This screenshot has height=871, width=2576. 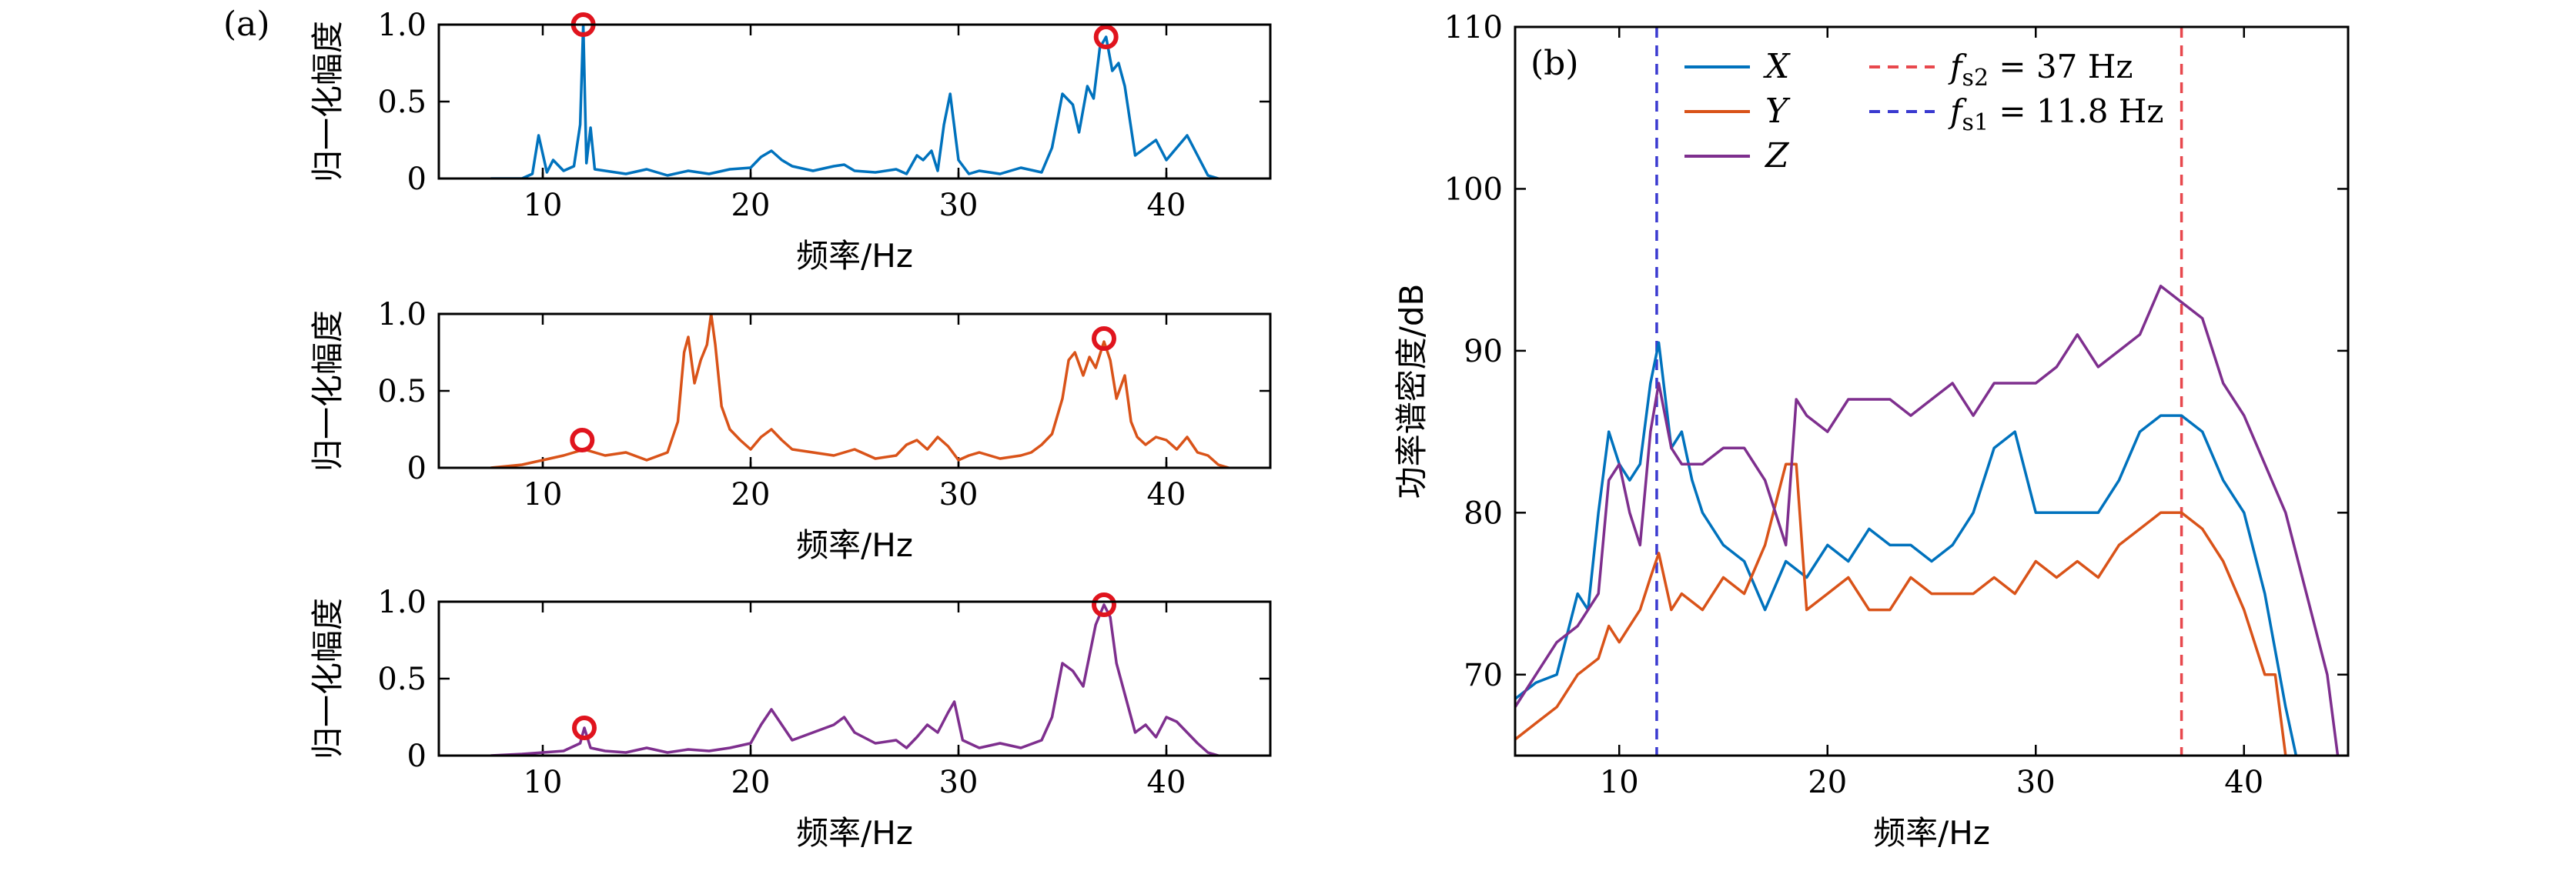 What do you see at coordinates (1777, 66) in the screenshot?
I see `legend-label-X: X` at bounding box center [1777, 66].